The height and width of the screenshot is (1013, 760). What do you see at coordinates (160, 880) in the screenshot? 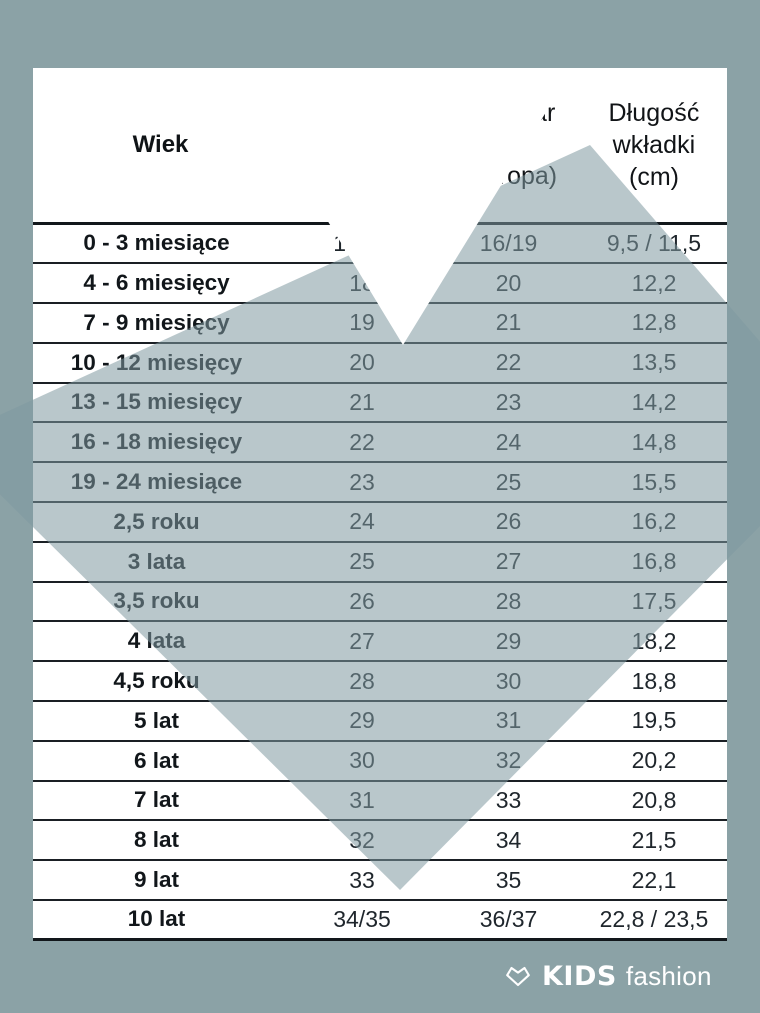
I see `cell-age: 9 lat` at bounding box center [160, 880].